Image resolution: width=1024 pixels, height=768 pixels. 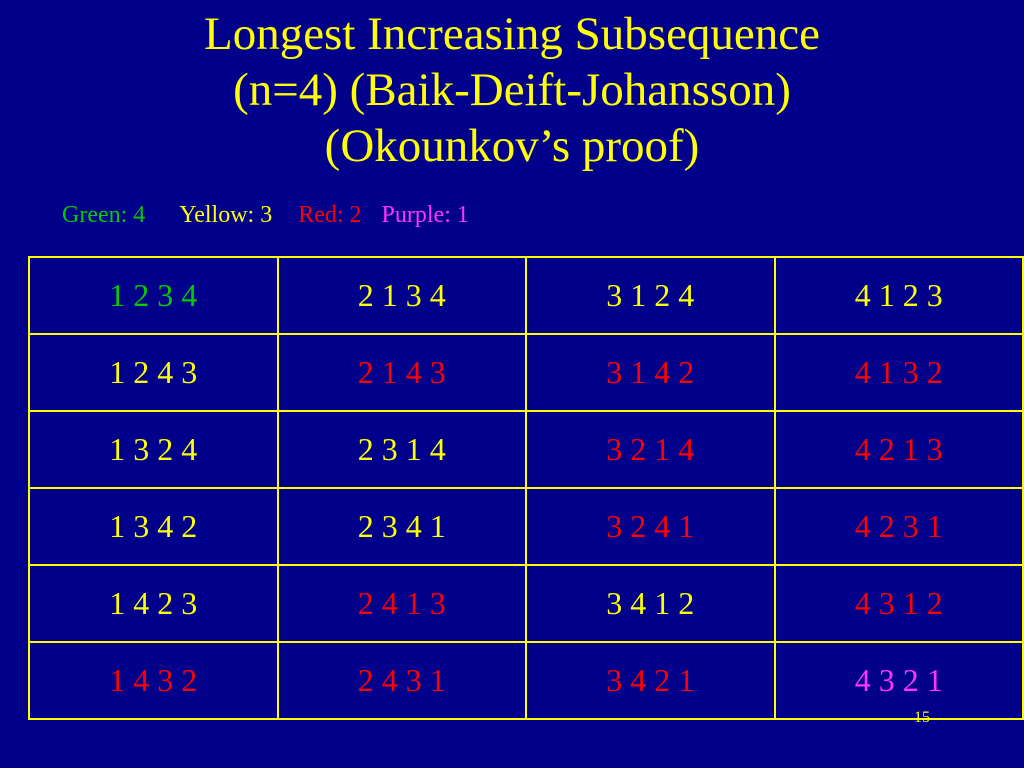 I want to click on permutation-cell: 2 1 3 4, so click(x=401, y=295).